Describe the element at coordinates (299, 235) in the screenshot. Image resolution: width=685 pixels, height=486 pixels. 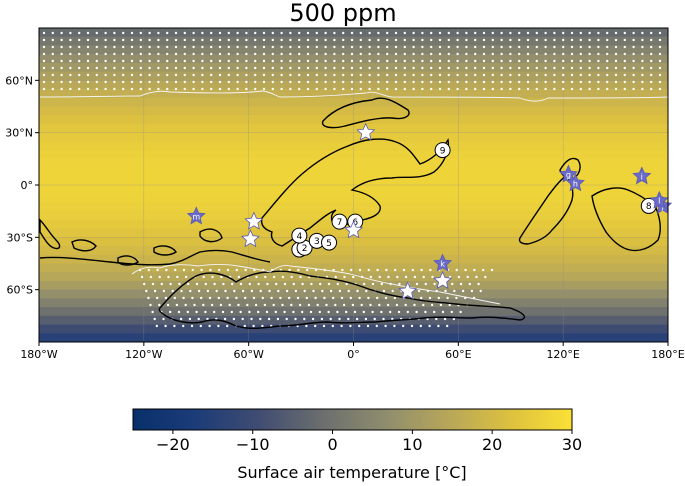
I see `site-circle-marker` at that location.